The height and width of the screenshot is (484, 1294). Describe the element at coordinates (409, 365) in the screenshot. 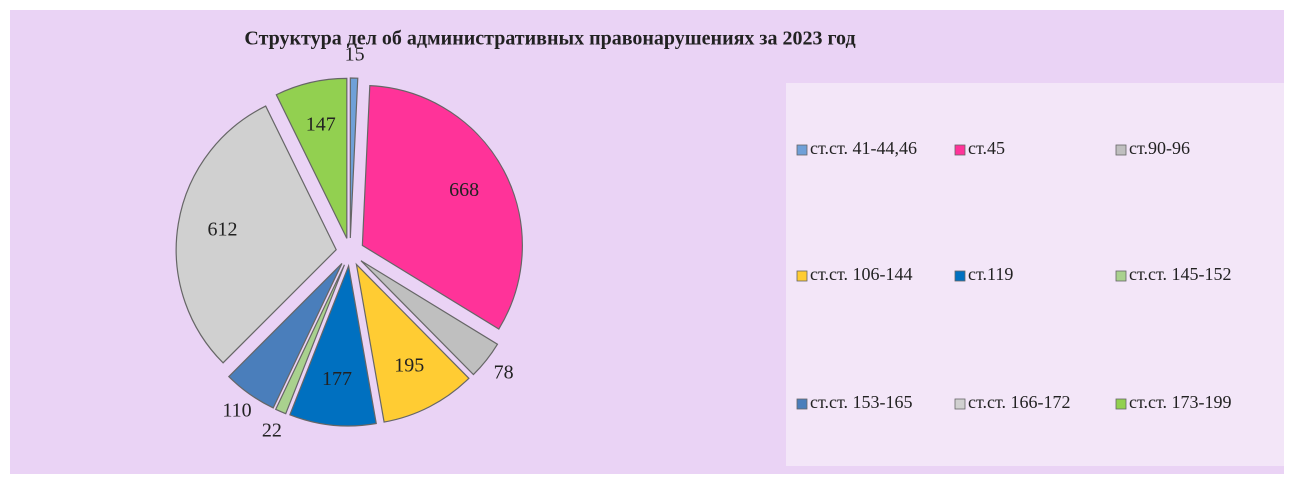

I see `data-label: 195` at that location.